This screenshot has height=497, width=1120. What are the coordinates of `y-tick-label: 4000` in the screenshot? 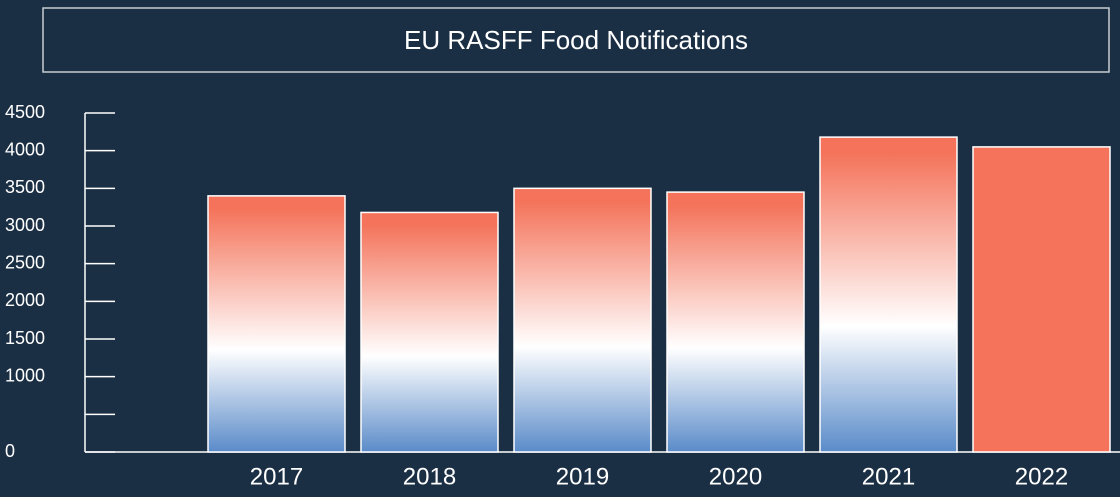 It's located at (25, 149).